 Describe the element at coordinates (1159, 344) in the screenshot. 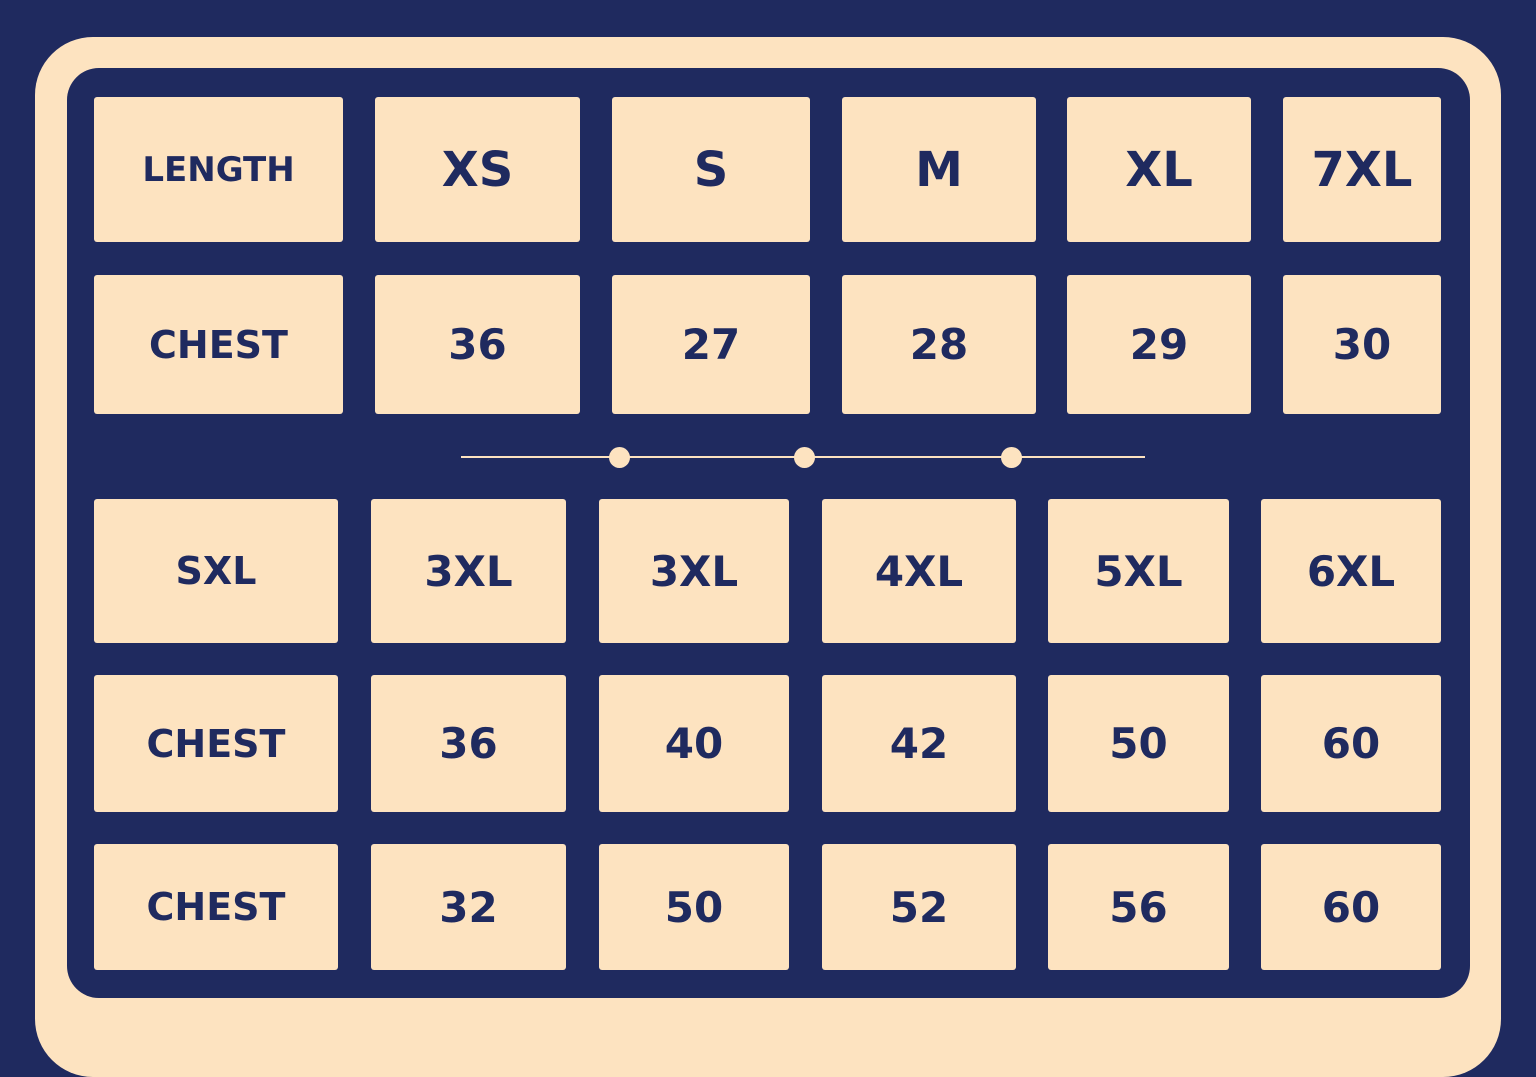

I see `size-cell: 29` at that location.